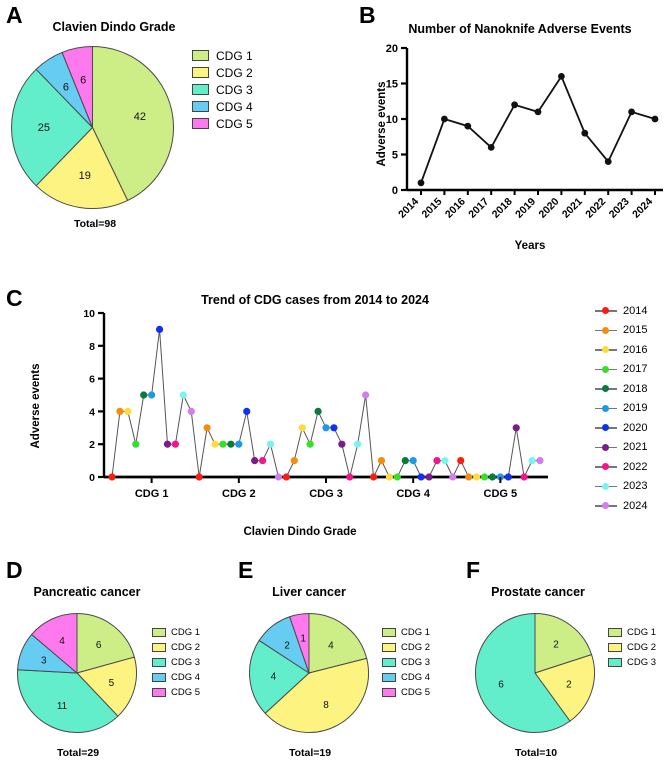 This screenshot has width=669, height=769. I want to click on panel-b-xtick-label: 2020, so click(549, 208).